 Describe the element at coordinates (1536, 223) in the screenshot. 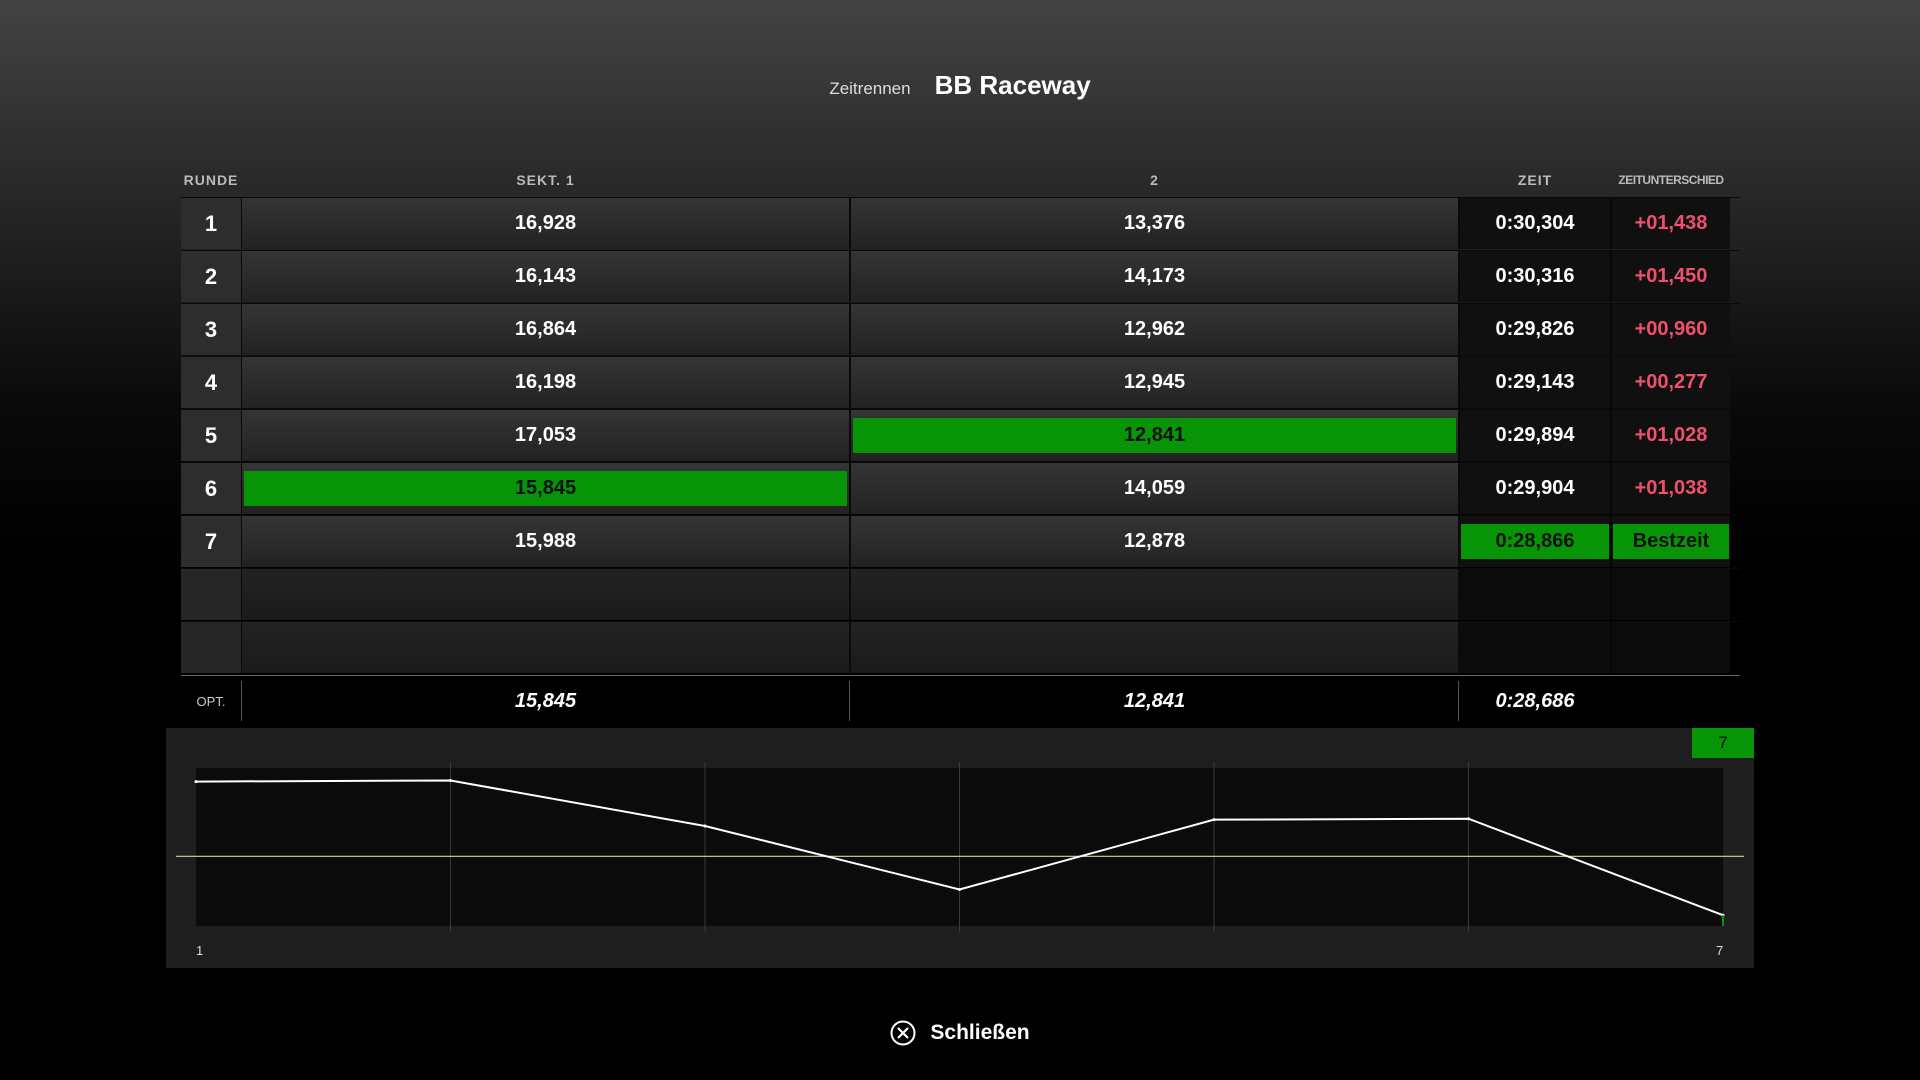

I see `lap-time: 0:30,304` at that location.